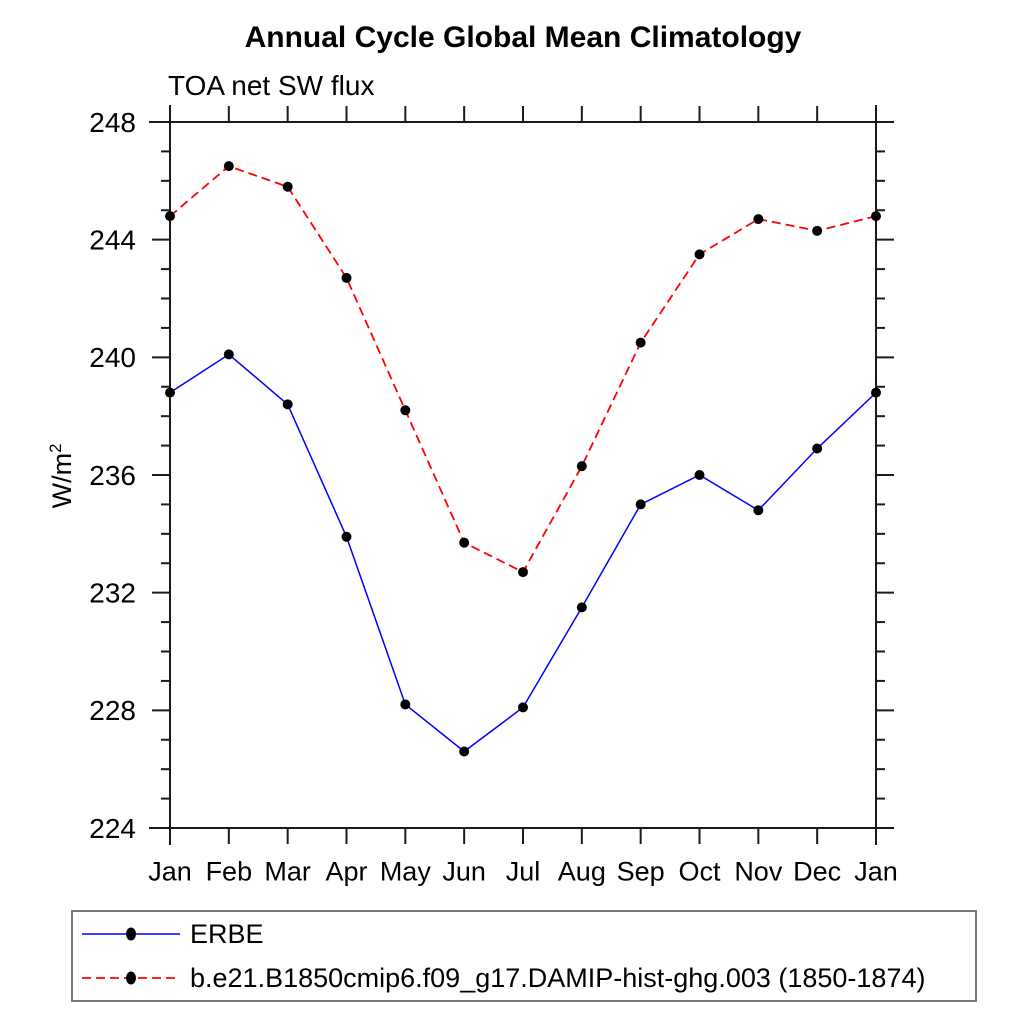 This screenshot has height=1024, width=1024. What do you see at coordinates (229, 871) in the screenshot?
I see `x-tick-label-1: Feb` at bounding box center [229, 871].